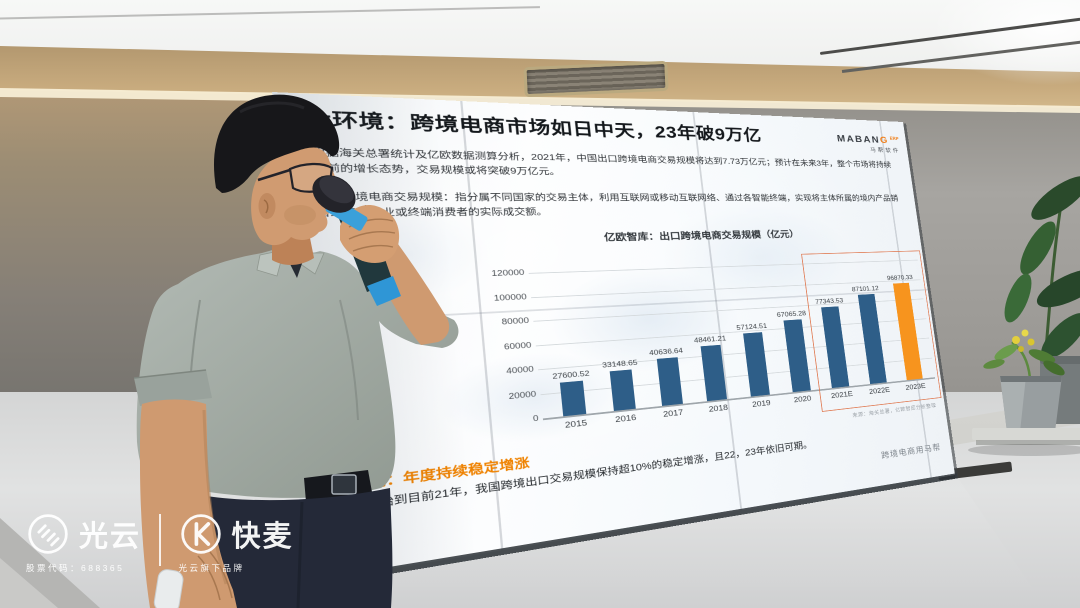 Image resolution: width=1080 pixels, height=608 pixels. I want to click on presenter-face, so click(296, 196).